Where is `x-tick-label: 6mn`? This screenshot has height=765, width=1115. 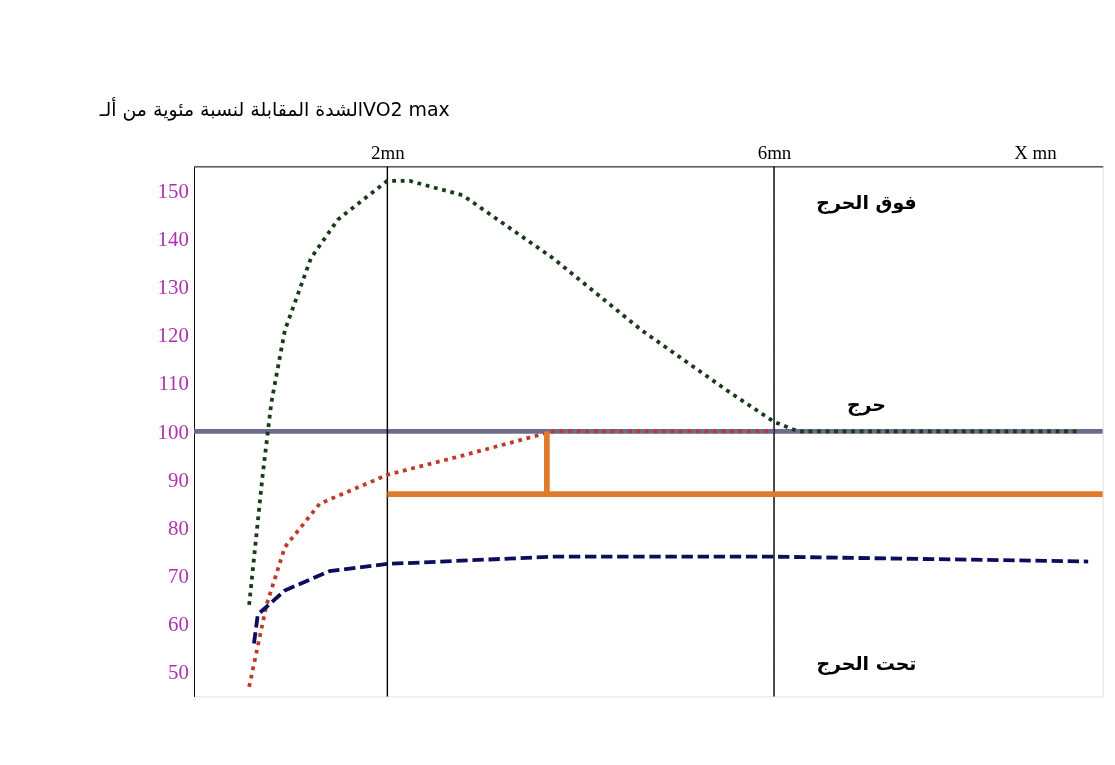 x-tick-label: 6mn is located at coordinates (774, 153).